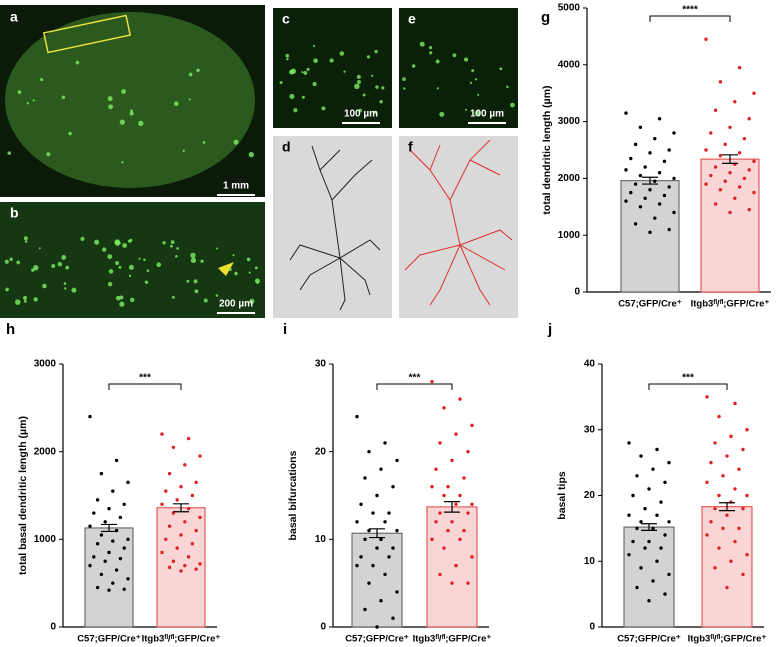 The height and width of the screenshot is (647, 784). What do you see at coordinates (181, 639) in the screenshot?
I see `x-tick-label: Itgb3ᶠˡ/ᶠˡ;GFP/Cre⁺` at bounding box center [181, 639].